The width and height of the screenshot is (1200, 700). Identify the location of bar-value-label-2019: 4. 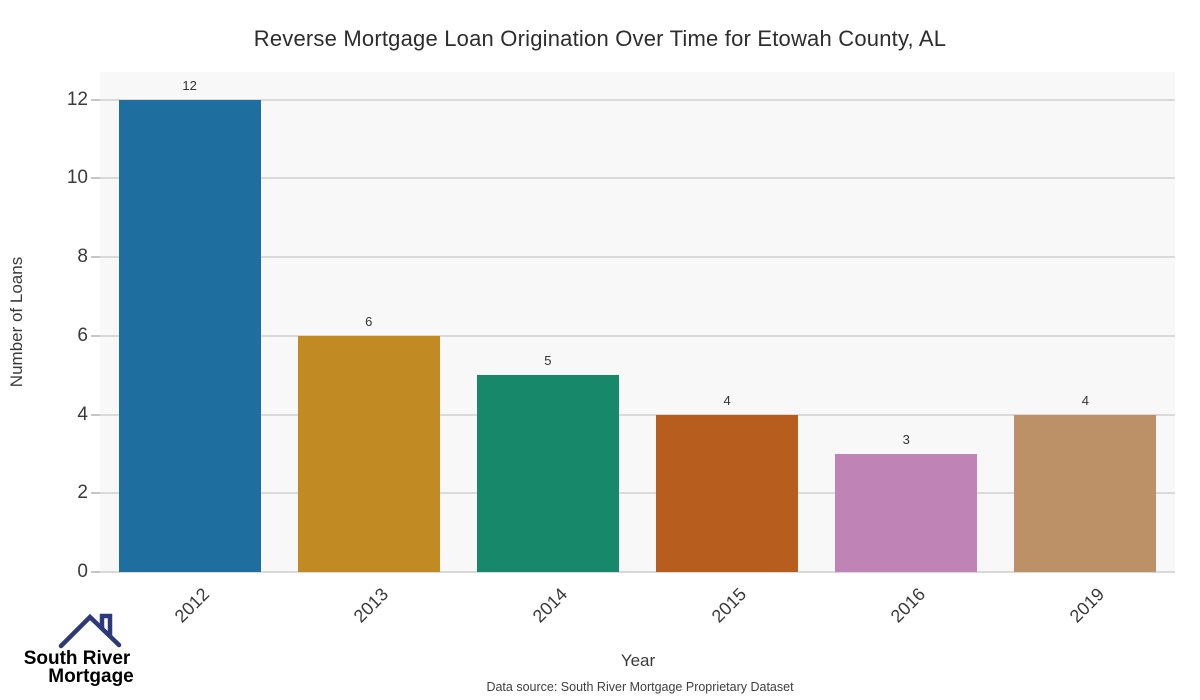
(1085, 400).